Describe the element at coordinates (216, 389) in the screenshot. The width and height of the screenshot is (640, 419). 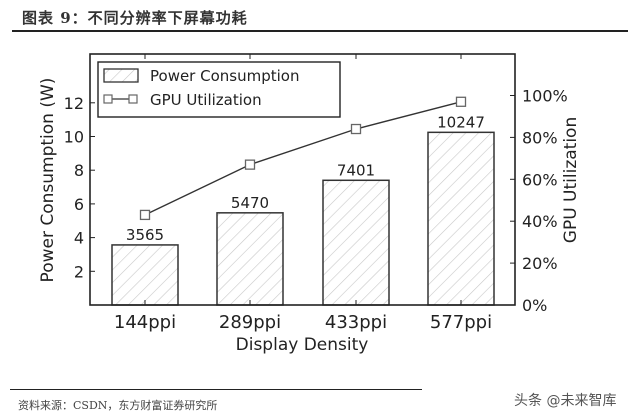
I see `footer-divider` at that location.